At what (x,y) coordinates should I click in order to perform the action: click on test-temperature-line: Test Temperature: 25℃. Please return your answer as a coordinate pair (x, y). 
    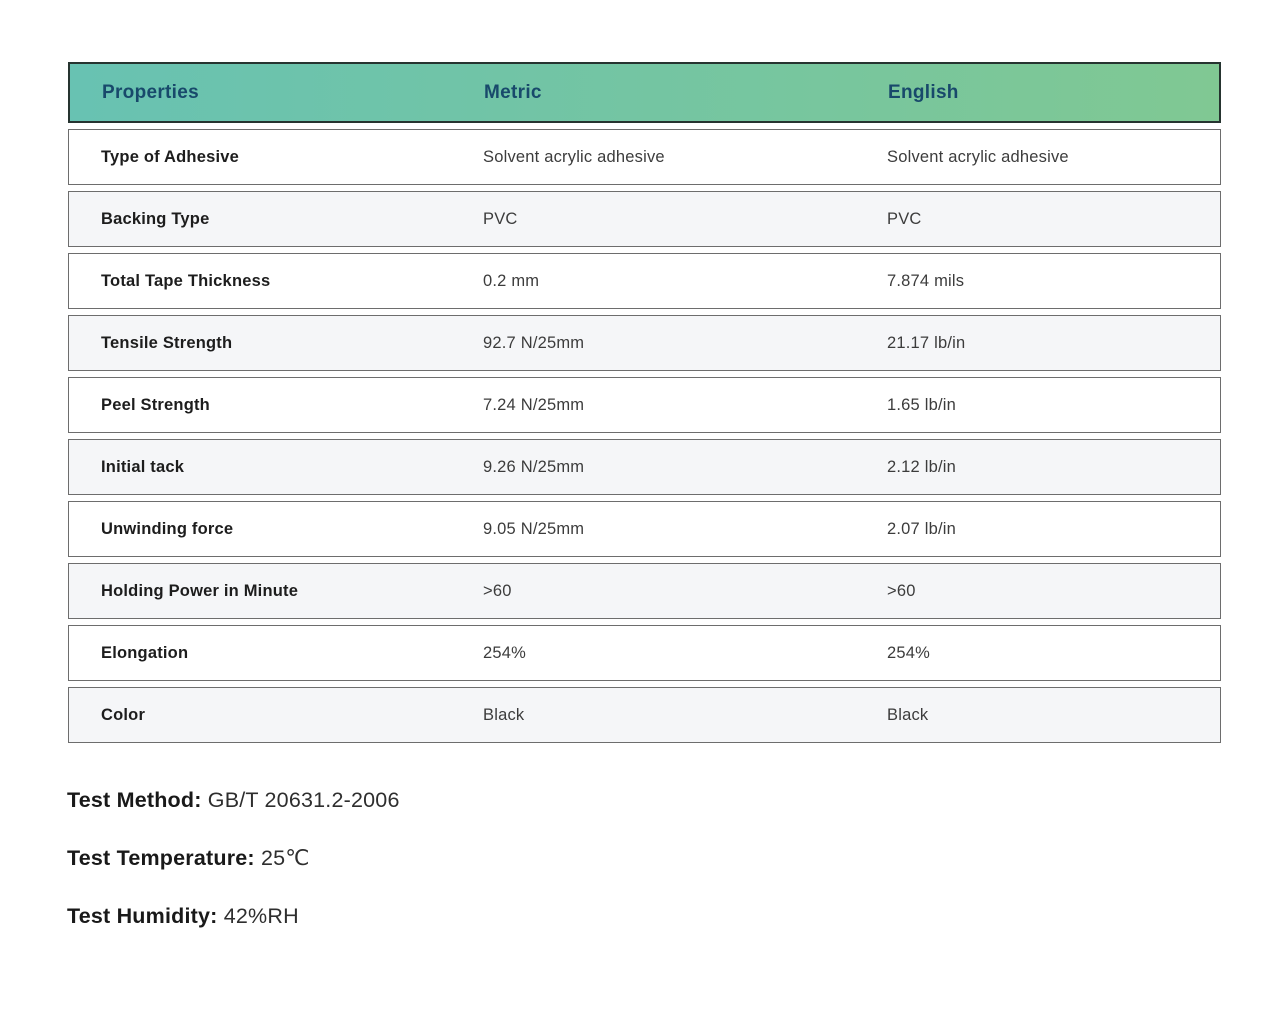
    Looking at the image, I should click on (233, 858).